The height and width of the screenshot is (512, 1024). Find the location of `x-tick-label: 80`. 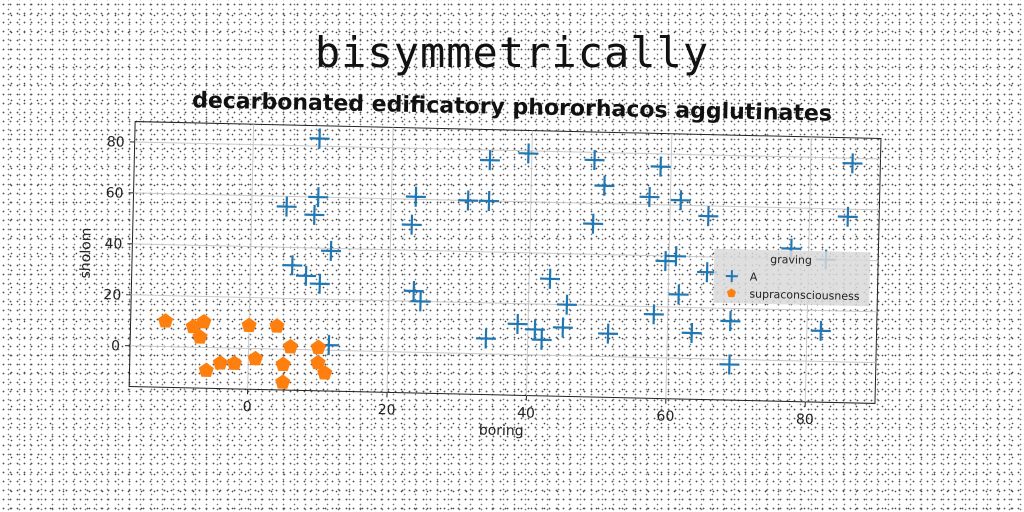

x-tick-label: 80 is located at coordinates (805, 420).